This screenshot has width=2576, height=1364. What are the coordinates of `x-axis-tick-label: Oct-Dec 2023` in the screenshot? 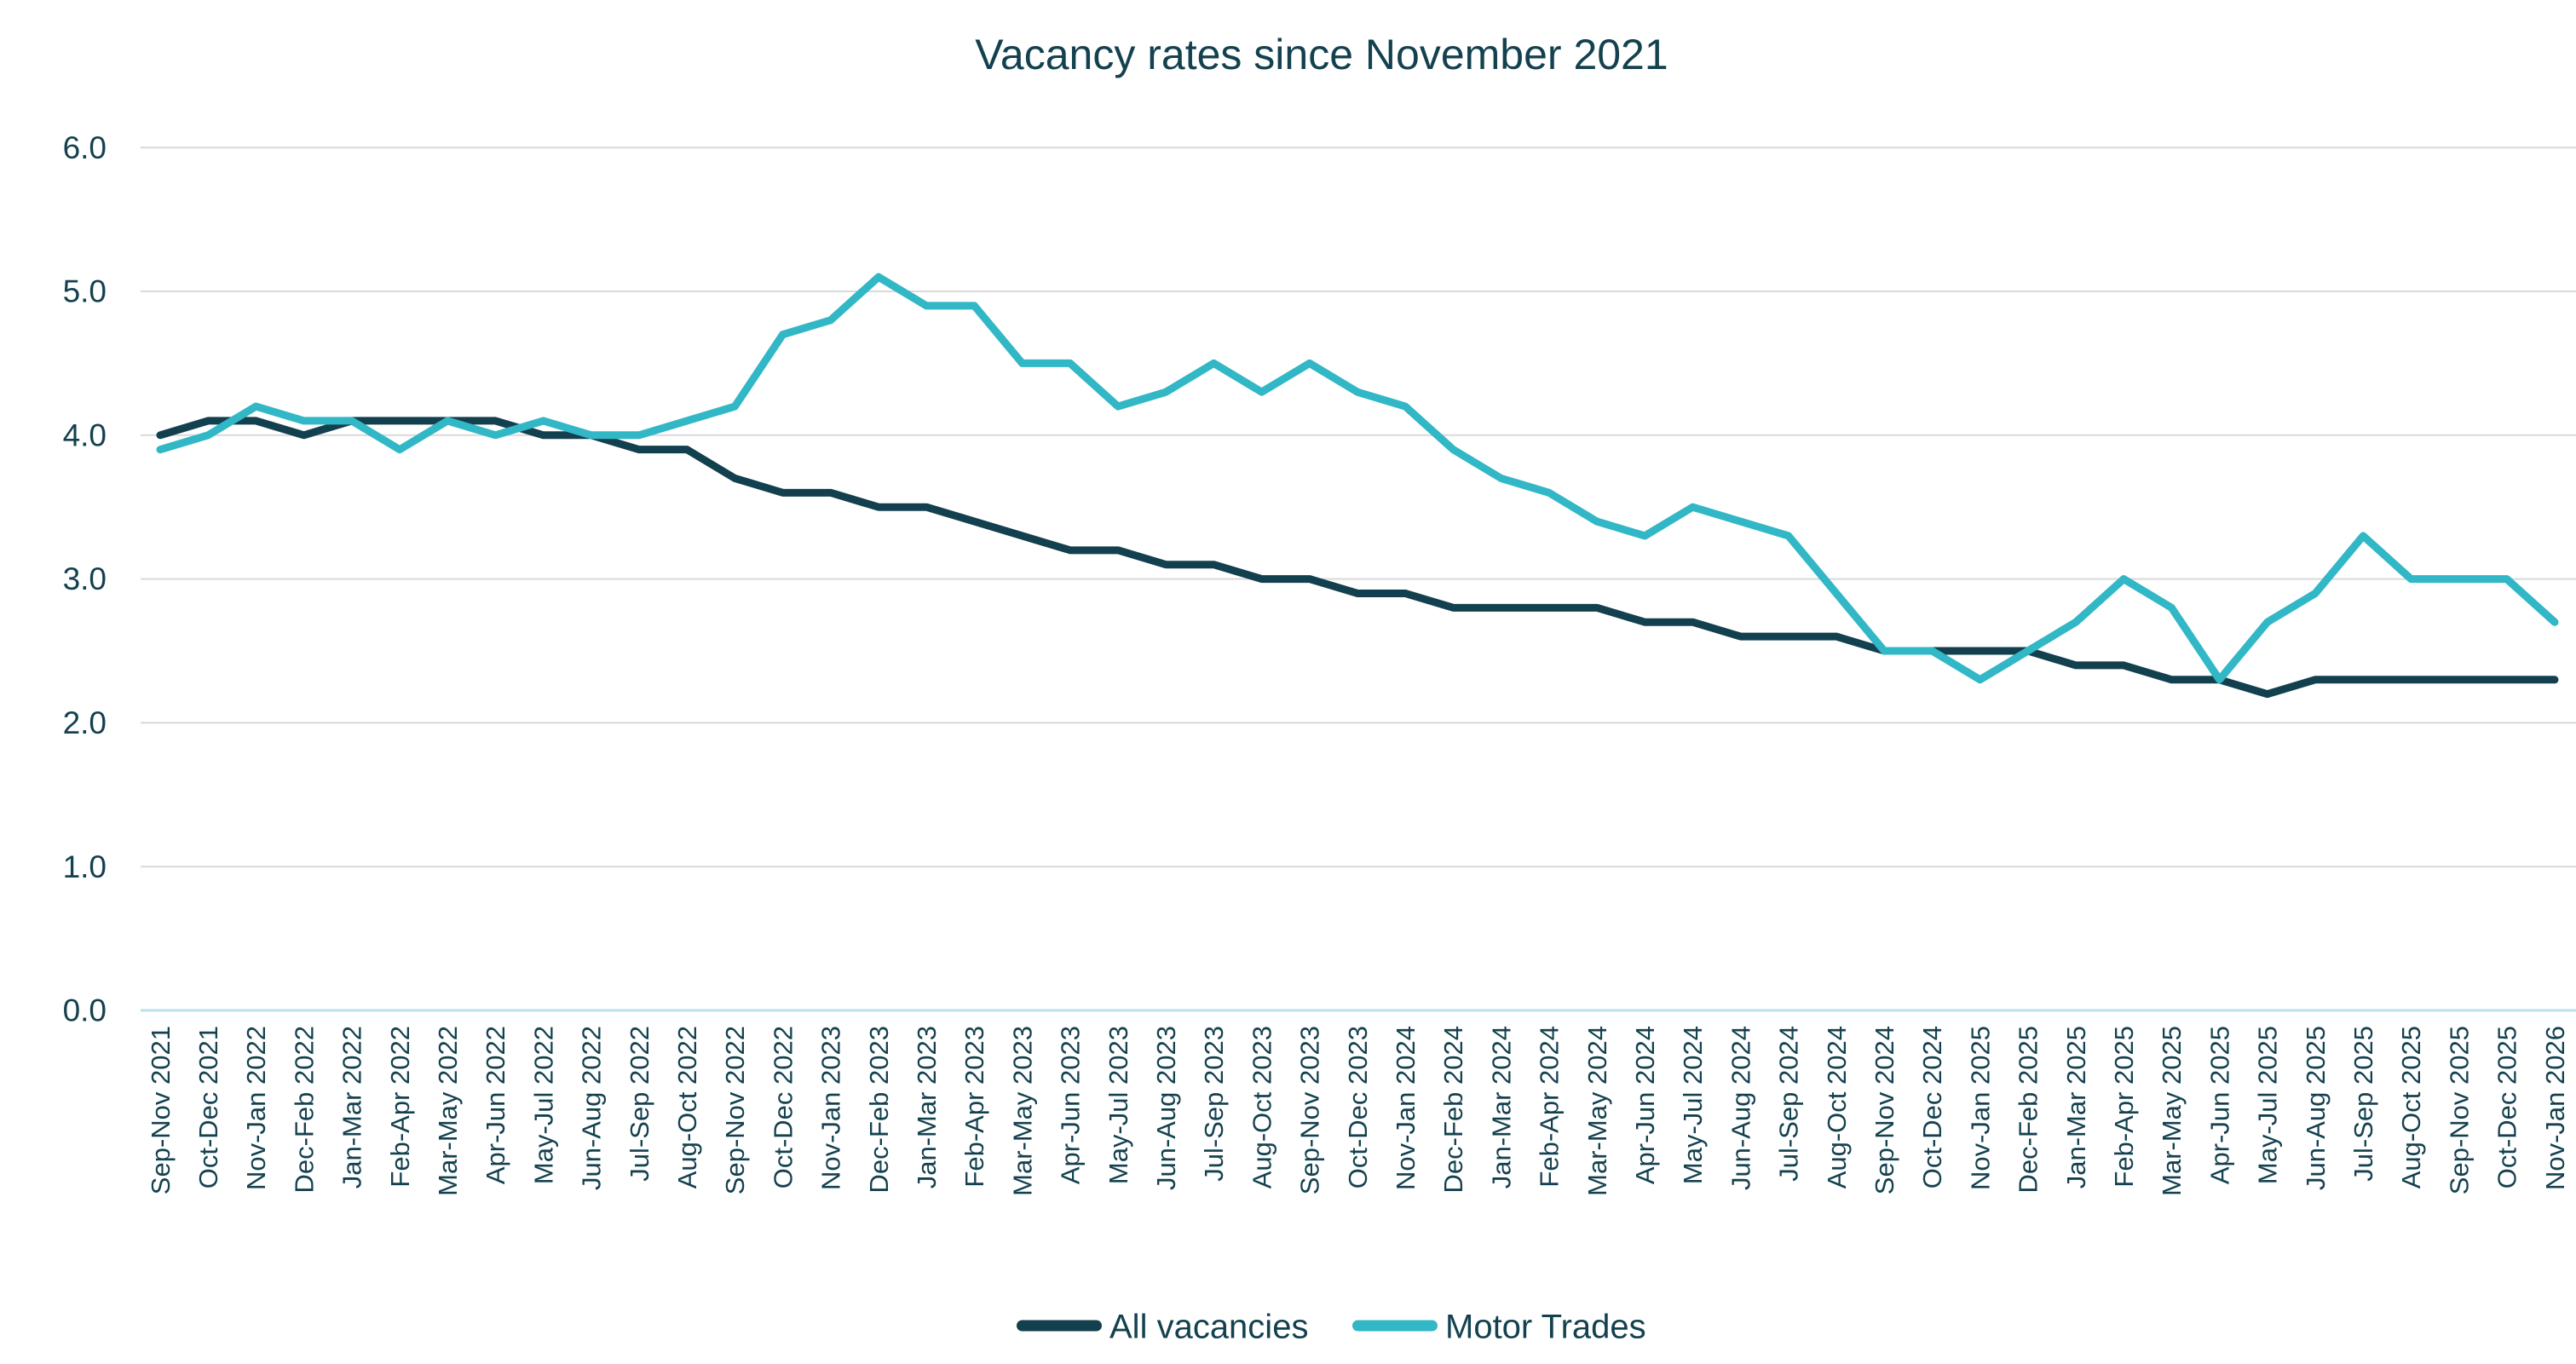 It's located at (1358, 1107).